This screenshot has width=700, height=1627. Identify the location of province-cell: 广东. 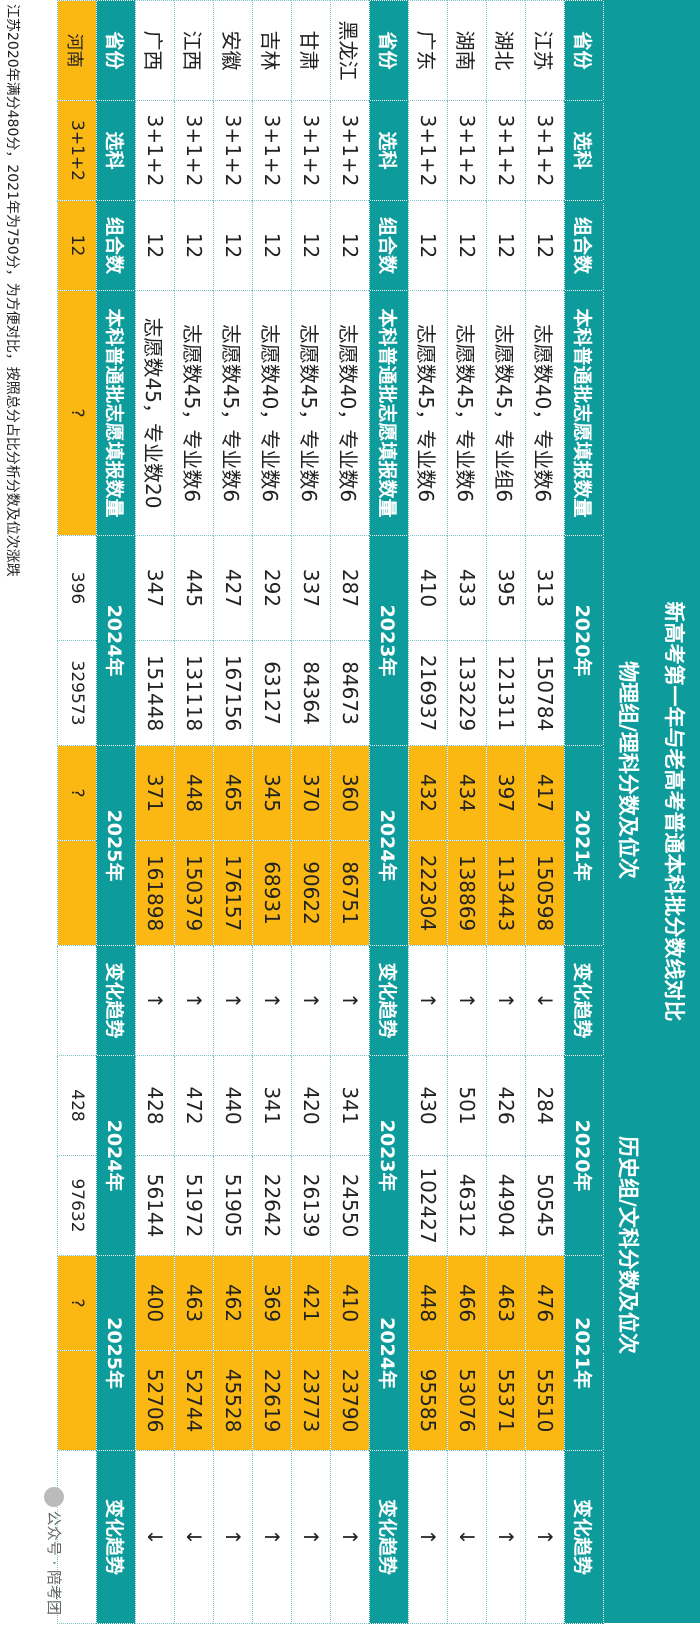
(428, 50).